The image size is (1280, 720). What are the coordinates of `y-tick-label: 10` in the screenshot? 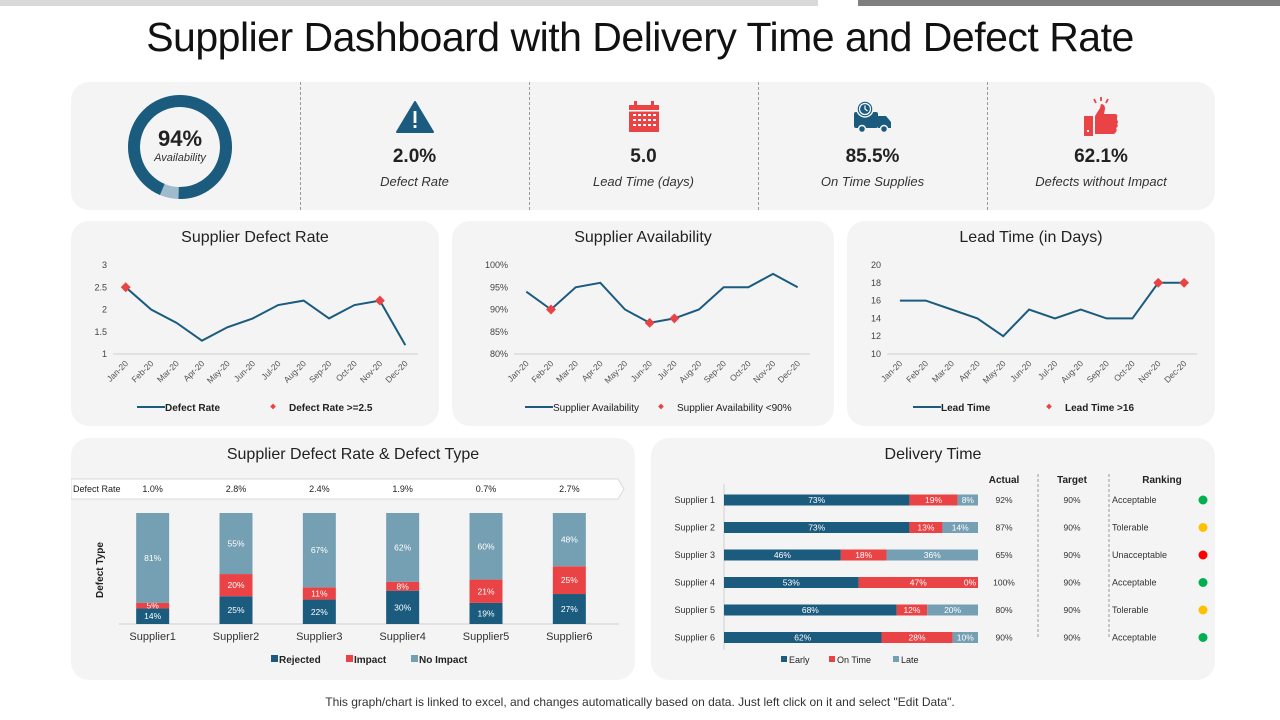 It's located at (876, 354).